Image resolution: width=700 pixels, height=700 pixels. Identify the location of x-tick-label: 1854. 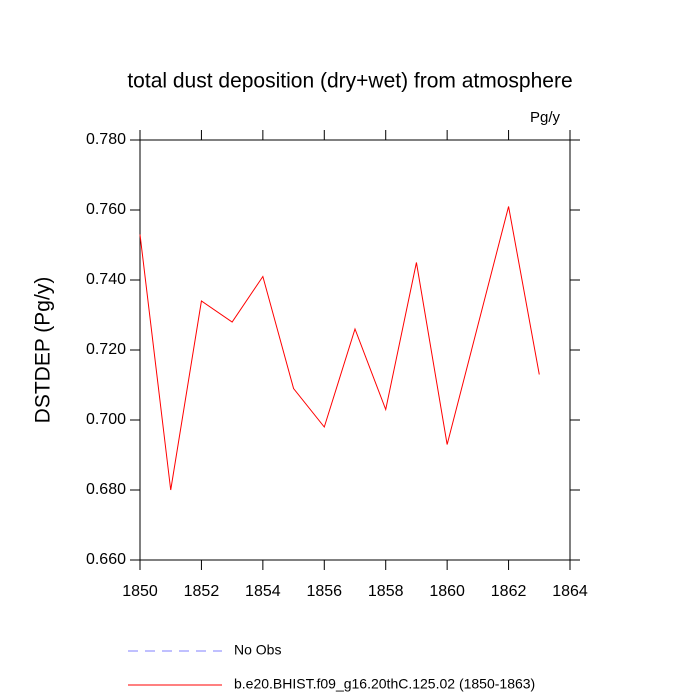
(263, 591).